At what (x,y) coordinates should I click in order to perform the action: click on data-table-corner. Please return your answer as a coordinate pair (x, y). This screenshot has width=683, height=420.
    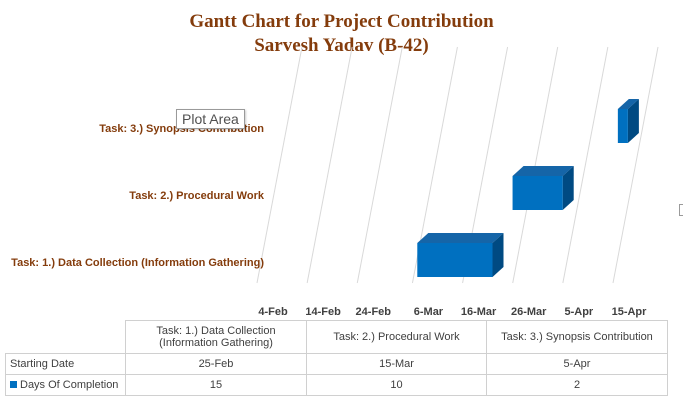
    Looking at the image, I should click on (65, 337).